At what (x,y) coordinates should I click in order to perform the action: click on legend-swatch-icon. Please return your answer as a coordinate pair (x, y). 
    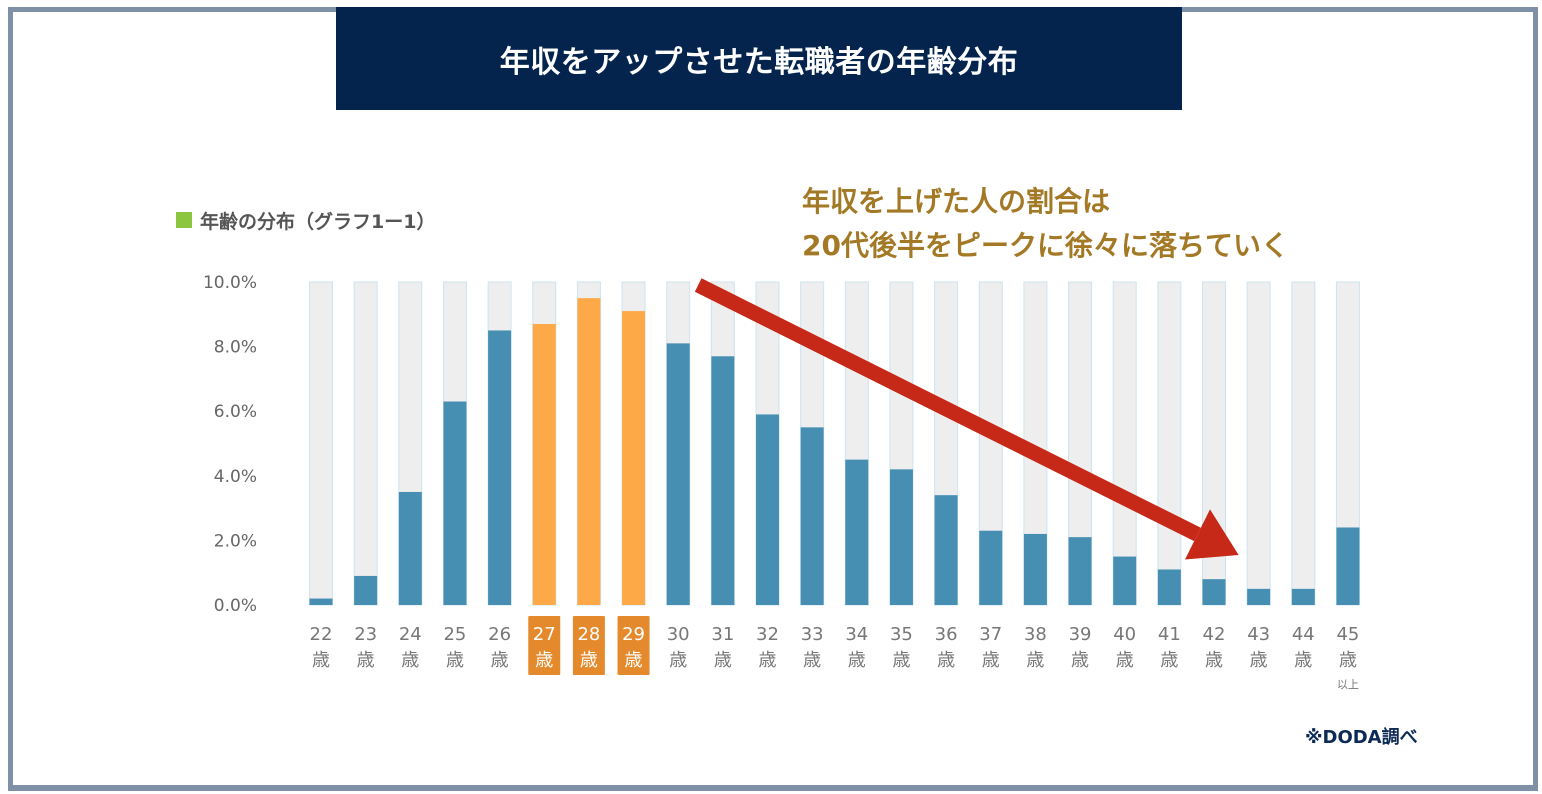
    Looking at the image, I should click on (184, 220).